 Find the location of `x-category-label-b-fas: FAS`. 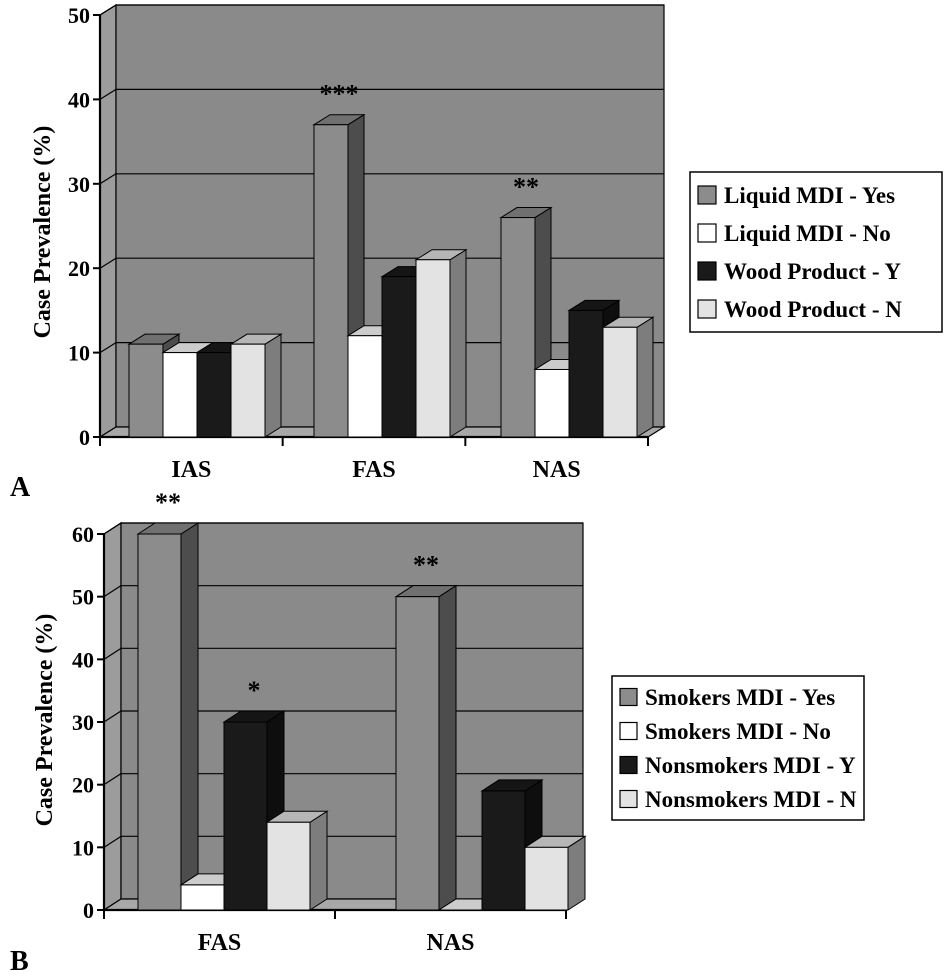

x-category-label-b-fas: FAS is located at coordinates (220, 943).